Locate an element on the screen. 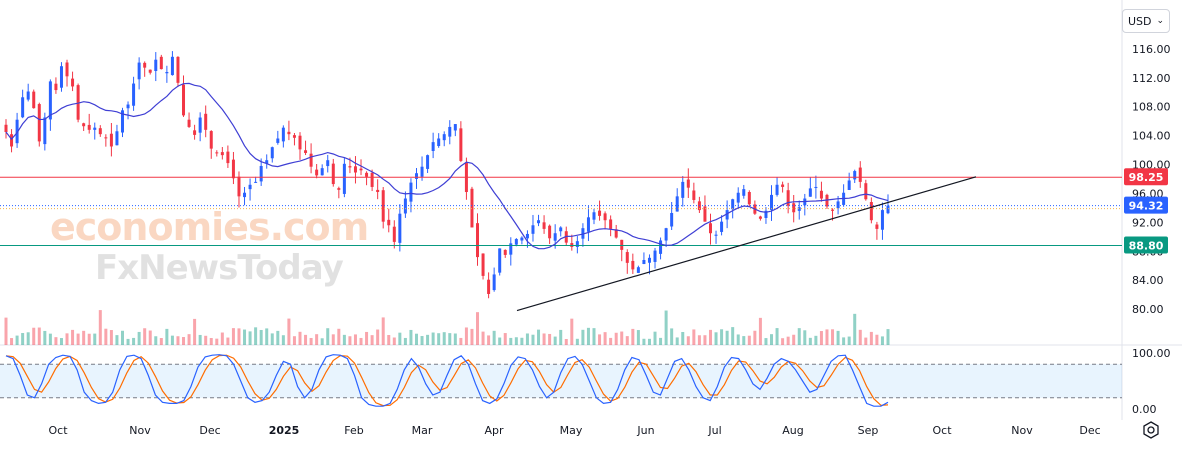  gear-icon is located at coordinates (1151, 430).